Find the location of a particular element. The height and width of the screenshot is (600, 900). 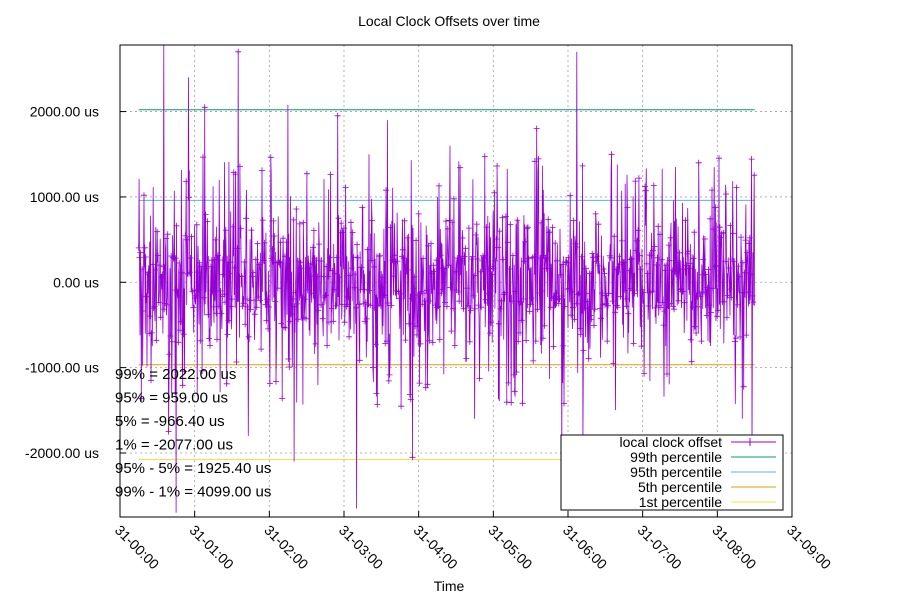

x-tick-label: 31-06:00 is located at coordinates (585, 547).